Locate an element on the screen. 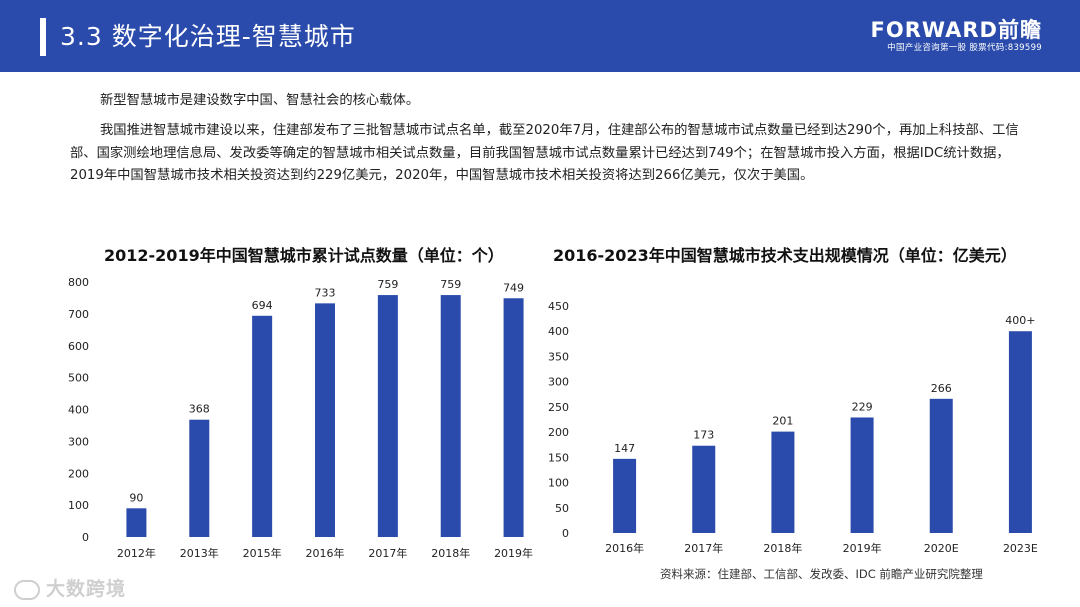 Image resolution: width=1080 pixels, height=607 pixels. chart2-data-label: 201 is located at coordinates (782, 421).